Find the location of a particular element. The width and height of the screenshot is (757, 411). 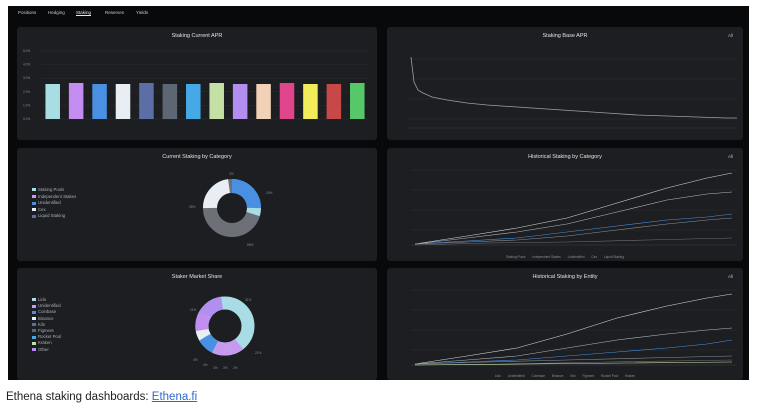

staking-base-apr-panel: Staking Base APR All is located at coordinates (565, 83).